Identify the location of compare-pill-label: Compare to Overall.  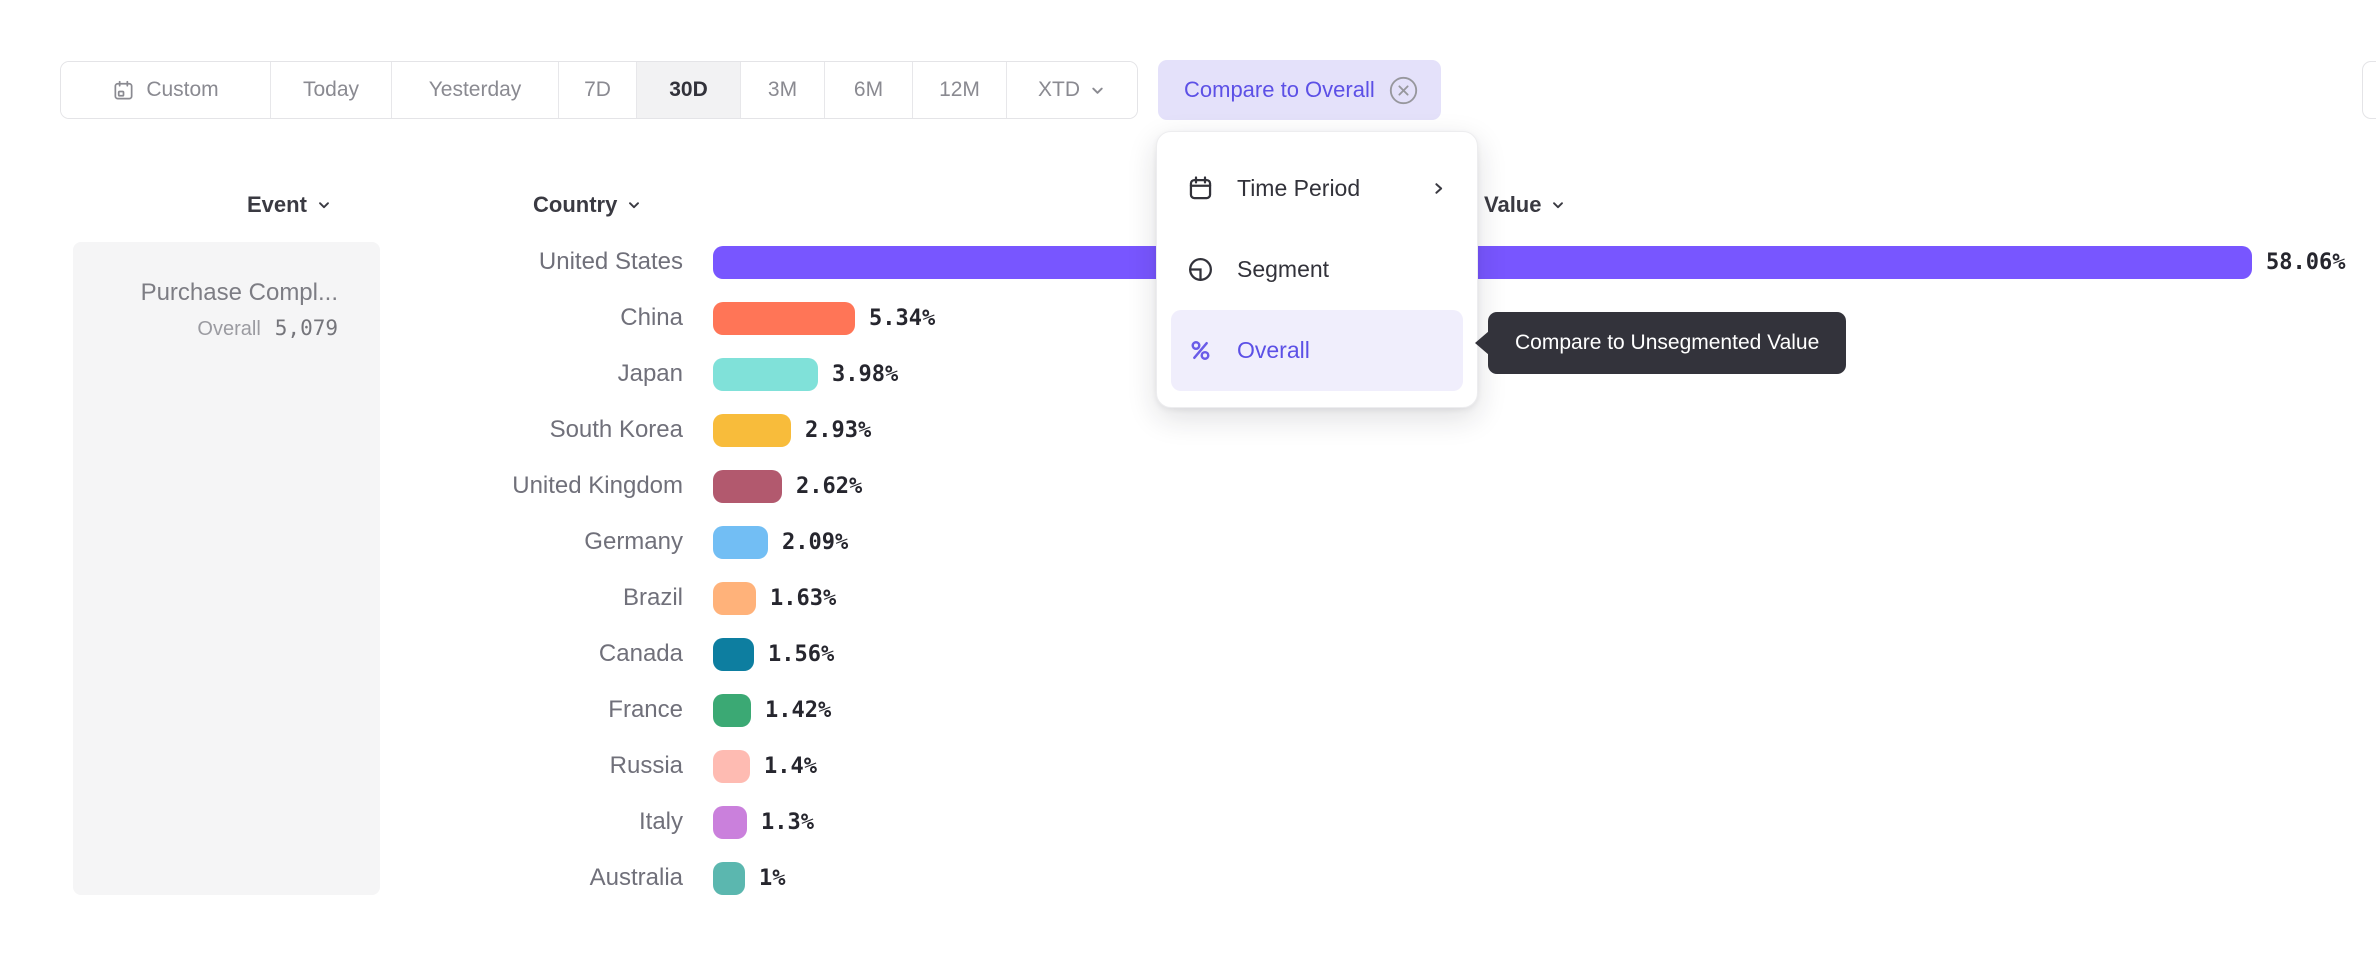
(1279, 89).